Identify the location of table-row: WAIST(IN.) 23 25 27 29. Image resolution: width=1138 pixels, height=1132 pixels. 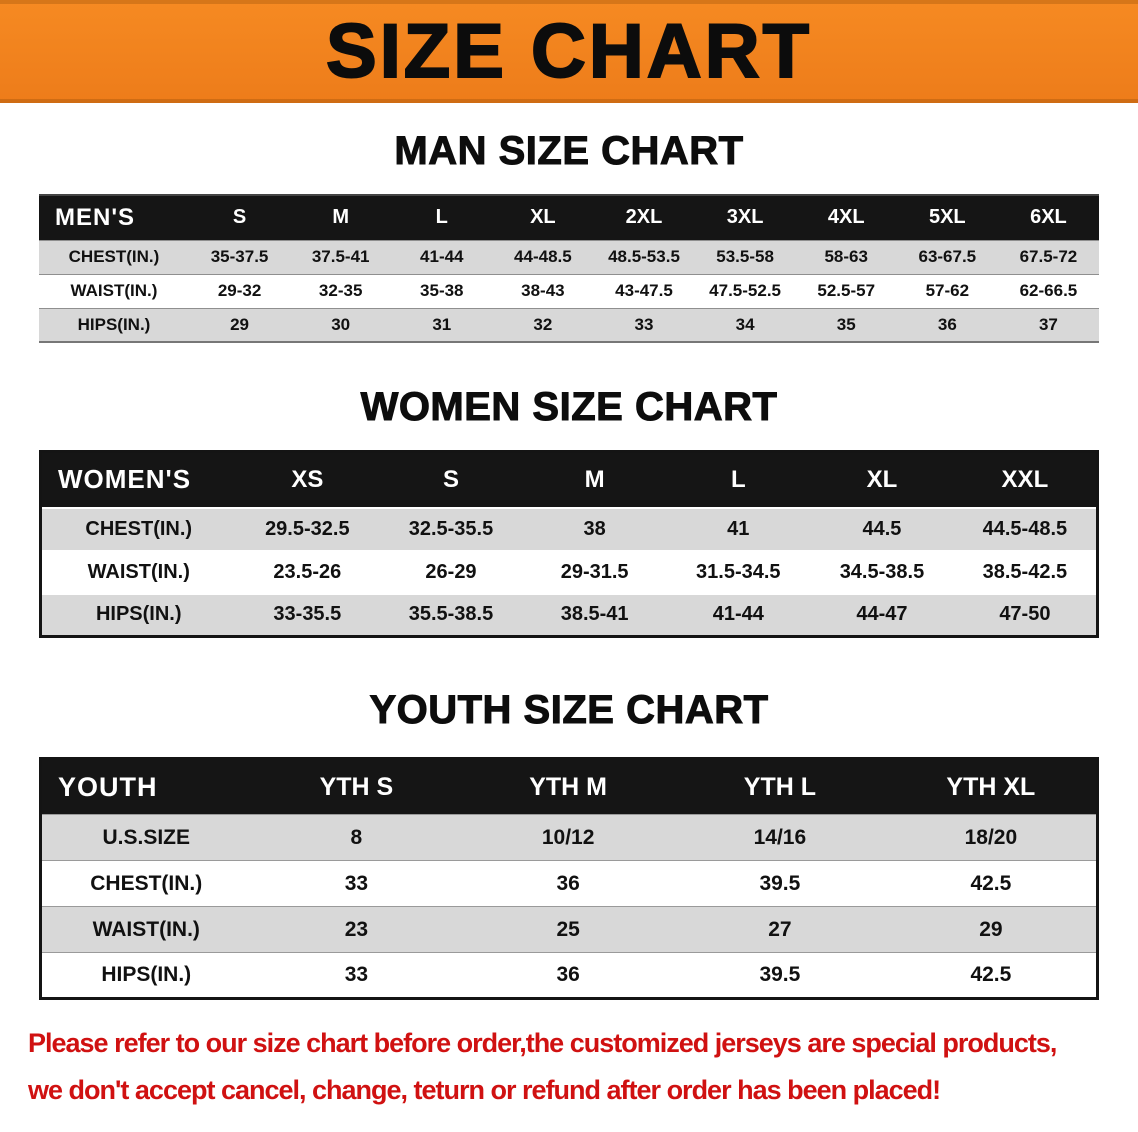
(569, 929).